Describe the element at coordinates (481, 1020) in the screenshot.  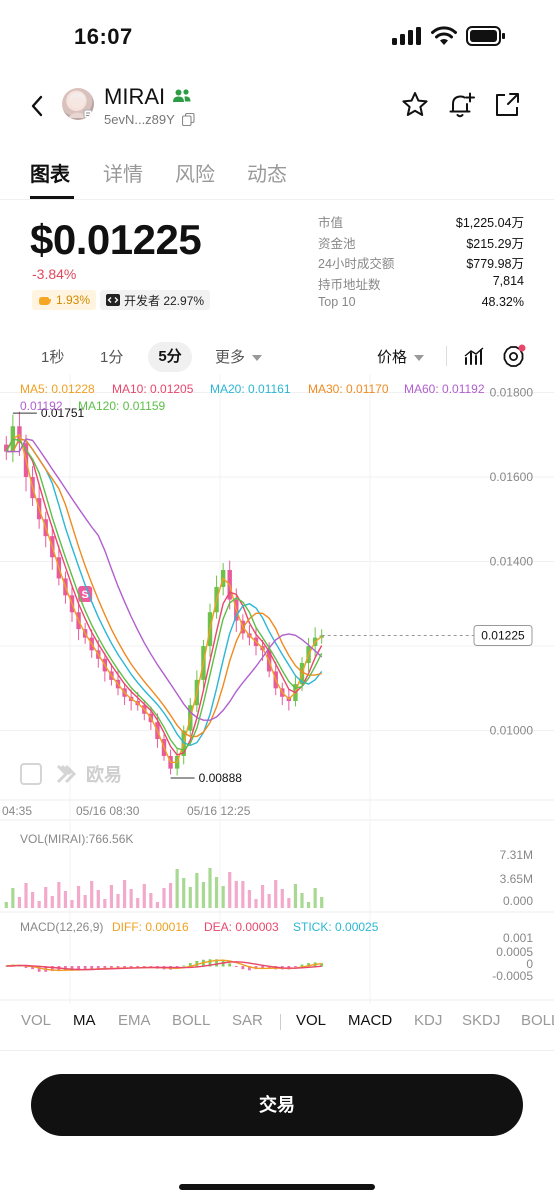
I see `ind-sub-skdj: SKDJ` at that location.